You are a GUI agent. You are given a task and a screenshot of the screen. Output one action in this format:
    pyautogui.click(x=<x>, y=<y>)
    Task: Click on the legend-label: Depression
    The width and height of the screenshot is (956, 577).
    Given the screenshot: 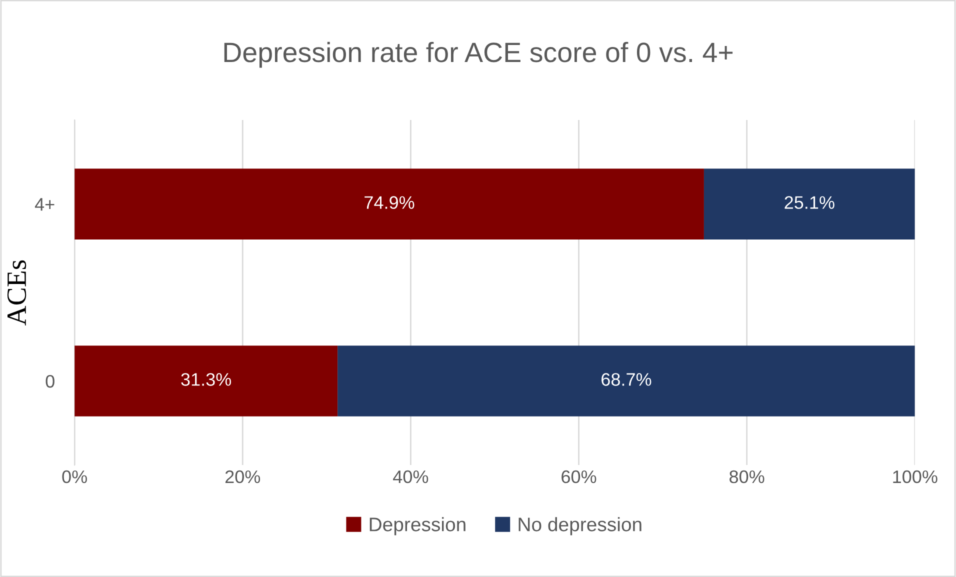 What is the action you would take?
    pyautogui.click(x=418, y=526)
    